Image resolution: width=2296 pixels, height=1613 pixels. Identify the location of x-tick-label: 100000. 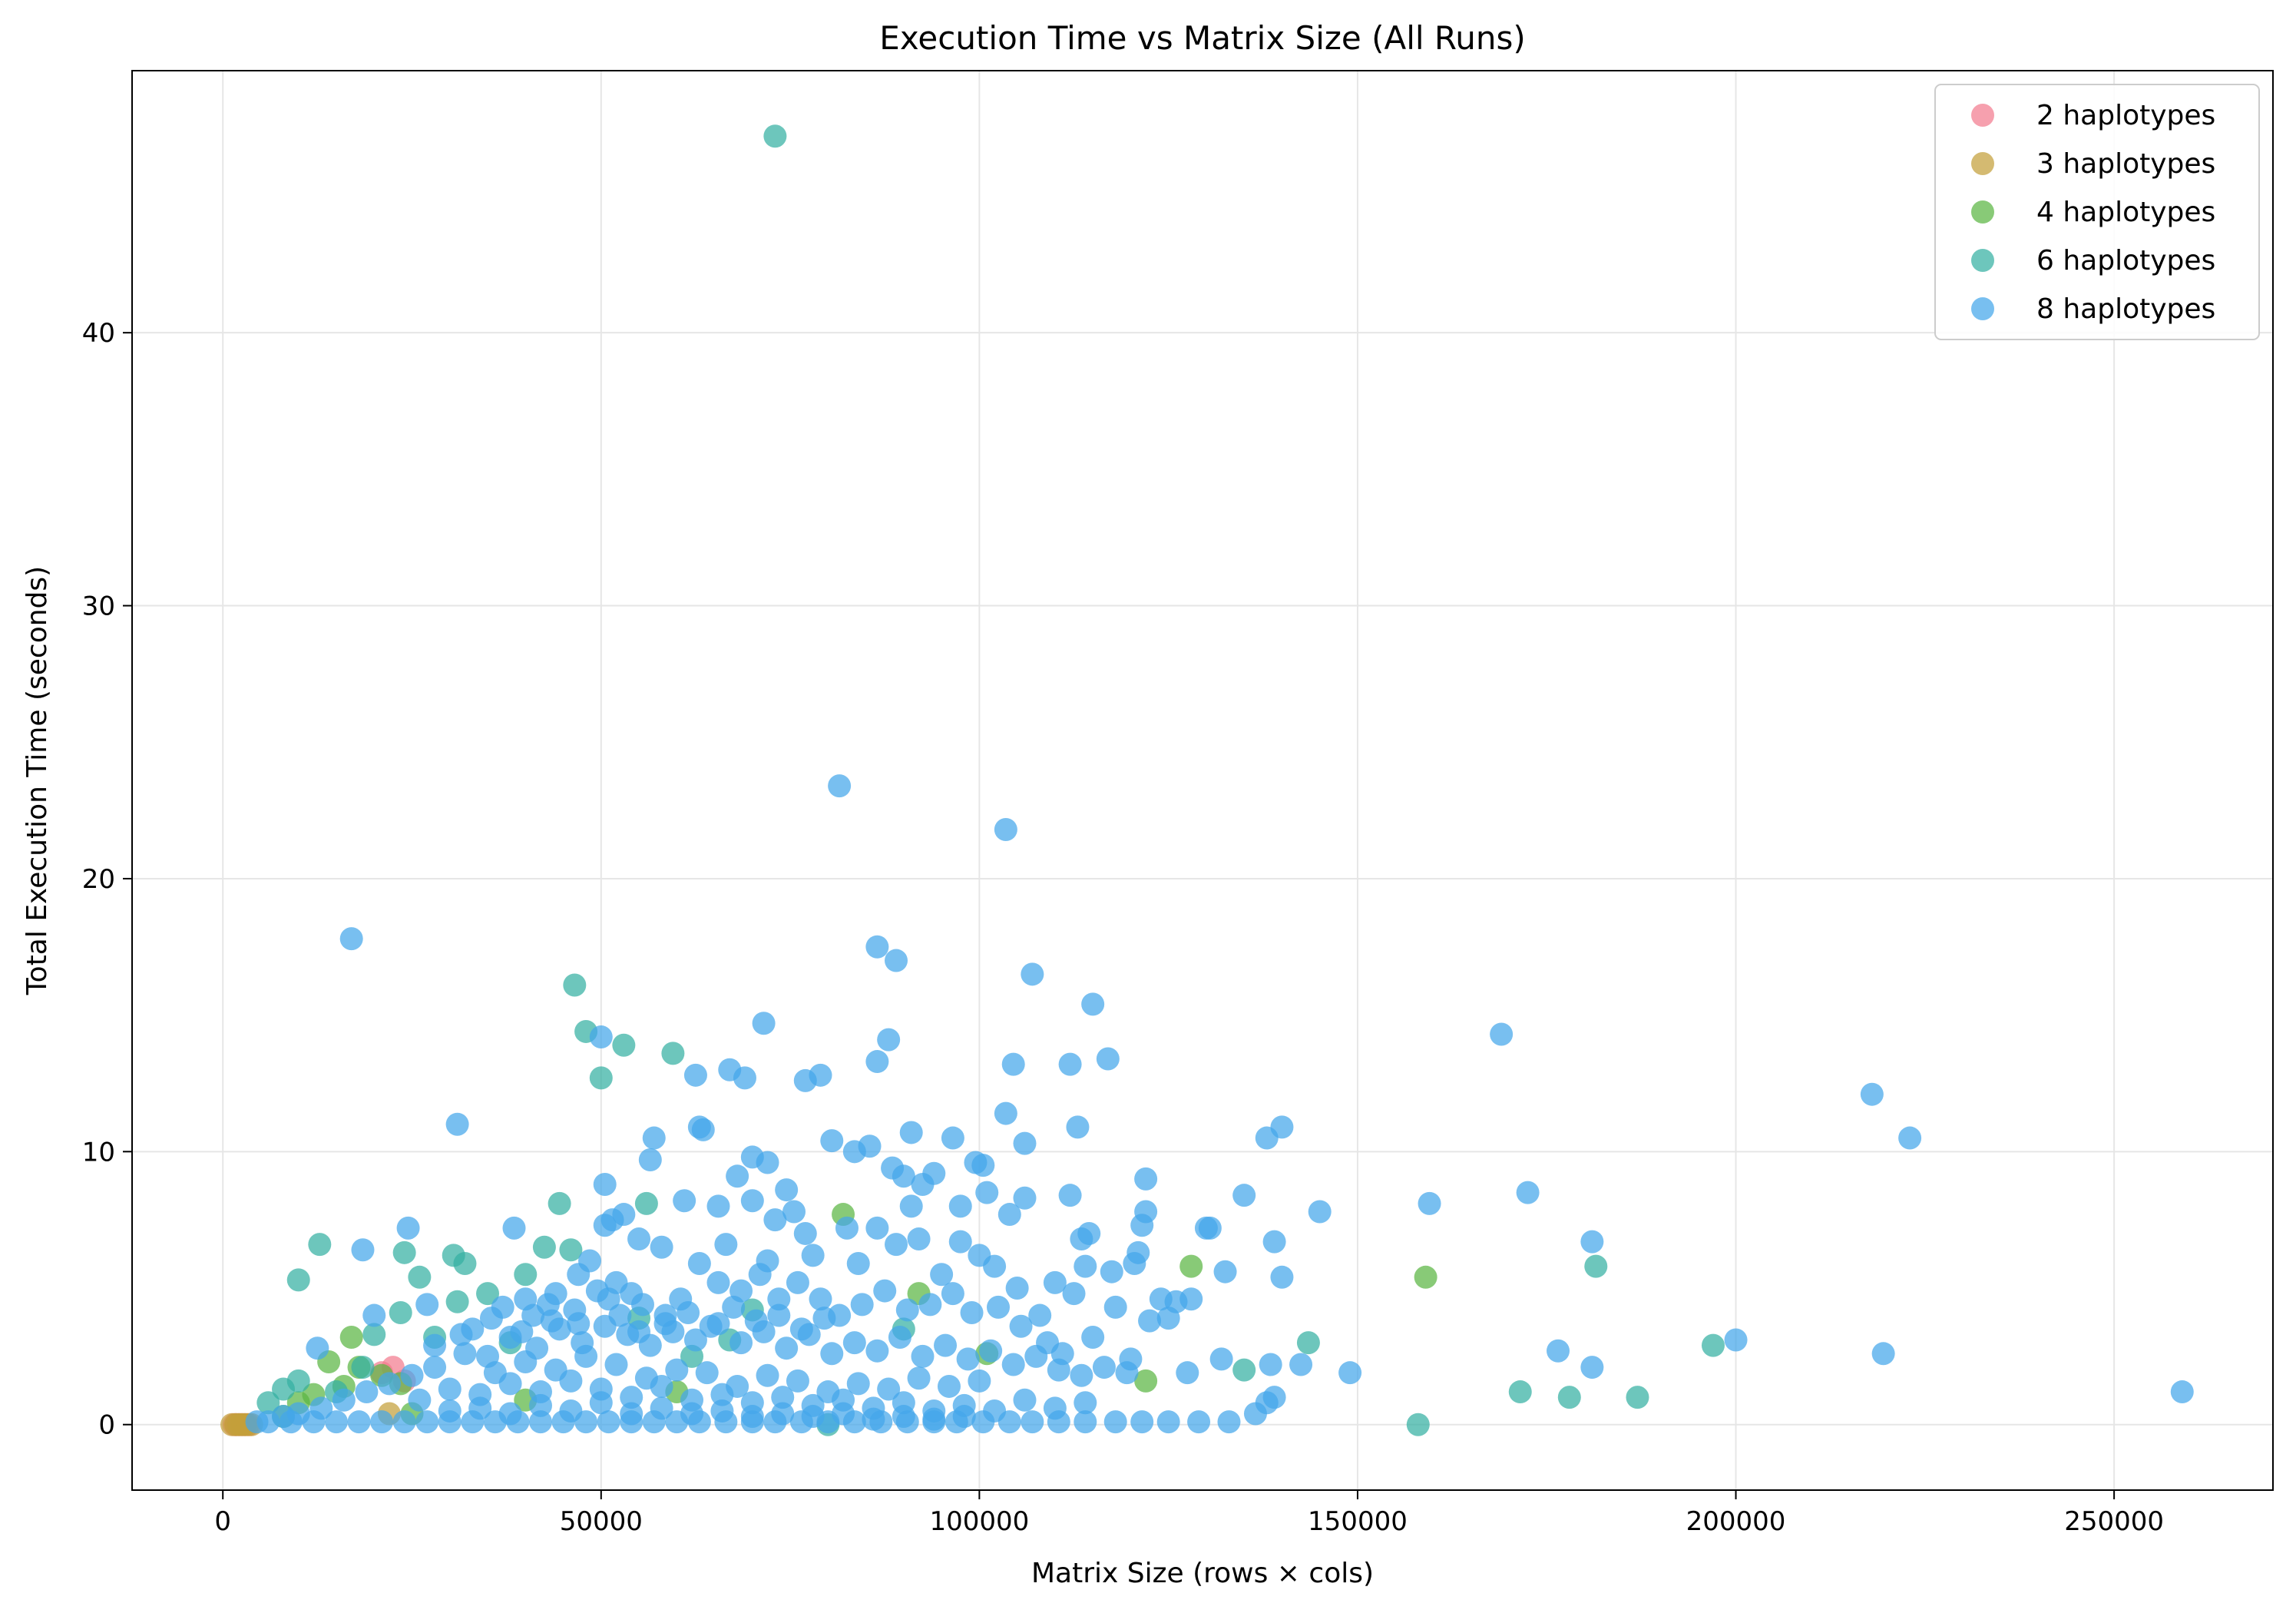
(979, 1521).